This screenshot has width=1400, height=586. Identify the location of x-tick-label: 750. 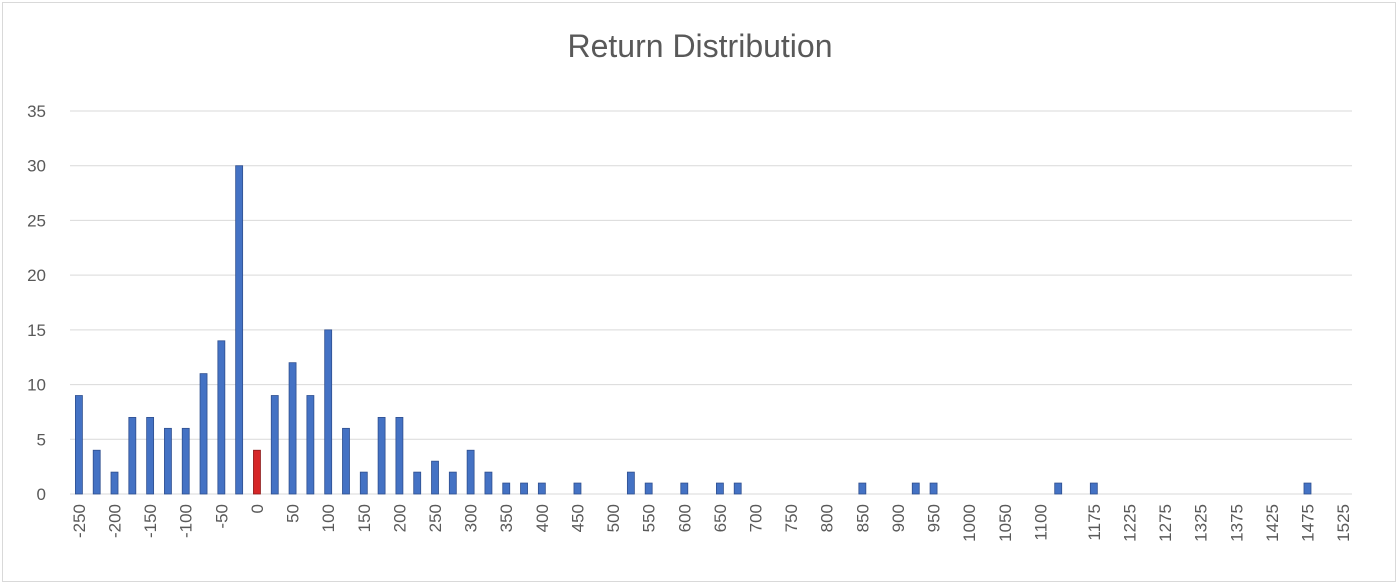
(791, 518).